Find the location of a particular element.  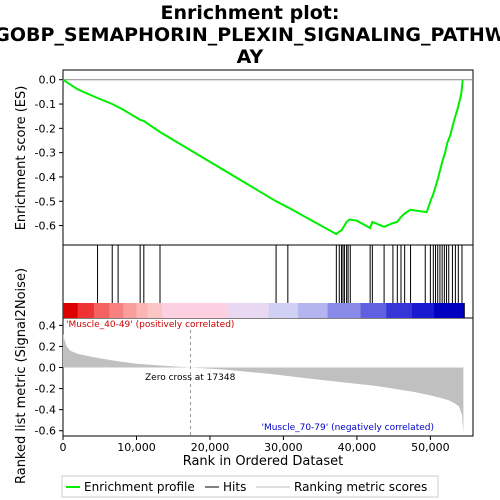

legend-frame is located at coordinates (250, 486).